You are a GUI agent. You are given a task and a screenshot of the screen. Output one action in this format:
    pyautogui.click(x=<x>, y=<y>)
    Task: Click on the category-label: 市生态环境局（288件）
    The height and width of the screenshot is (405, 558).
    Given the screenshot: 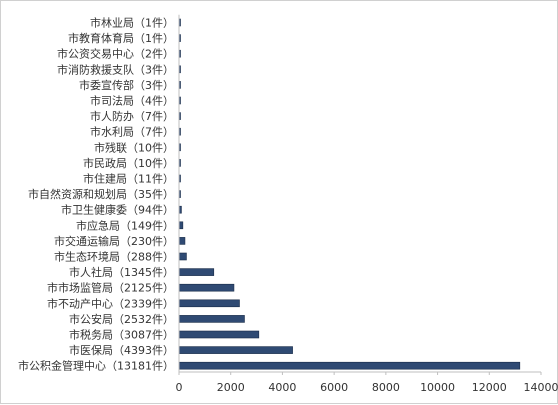 What is the action you would take?
    pyautogui.click(x=114, y=257)
    